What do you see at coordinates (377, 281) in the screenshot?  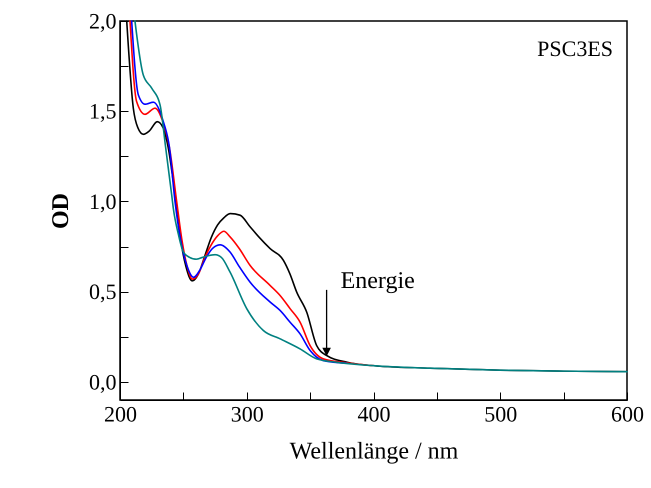 I see `annotation: Energie` at bounding box center [377, 281].